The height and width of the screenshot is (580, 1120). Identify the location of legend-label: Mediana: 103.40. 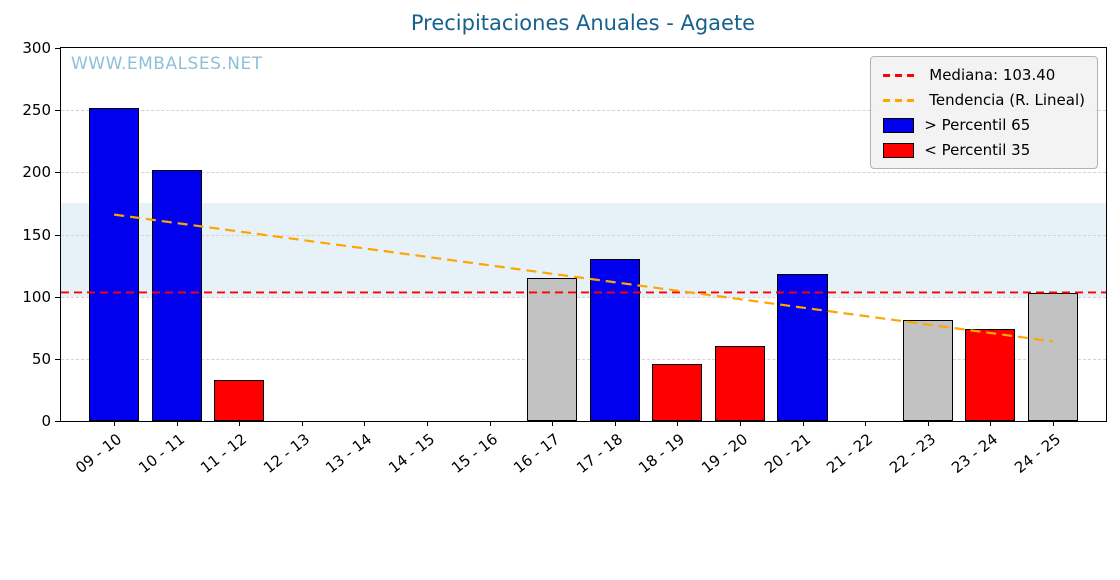
(992, 75).